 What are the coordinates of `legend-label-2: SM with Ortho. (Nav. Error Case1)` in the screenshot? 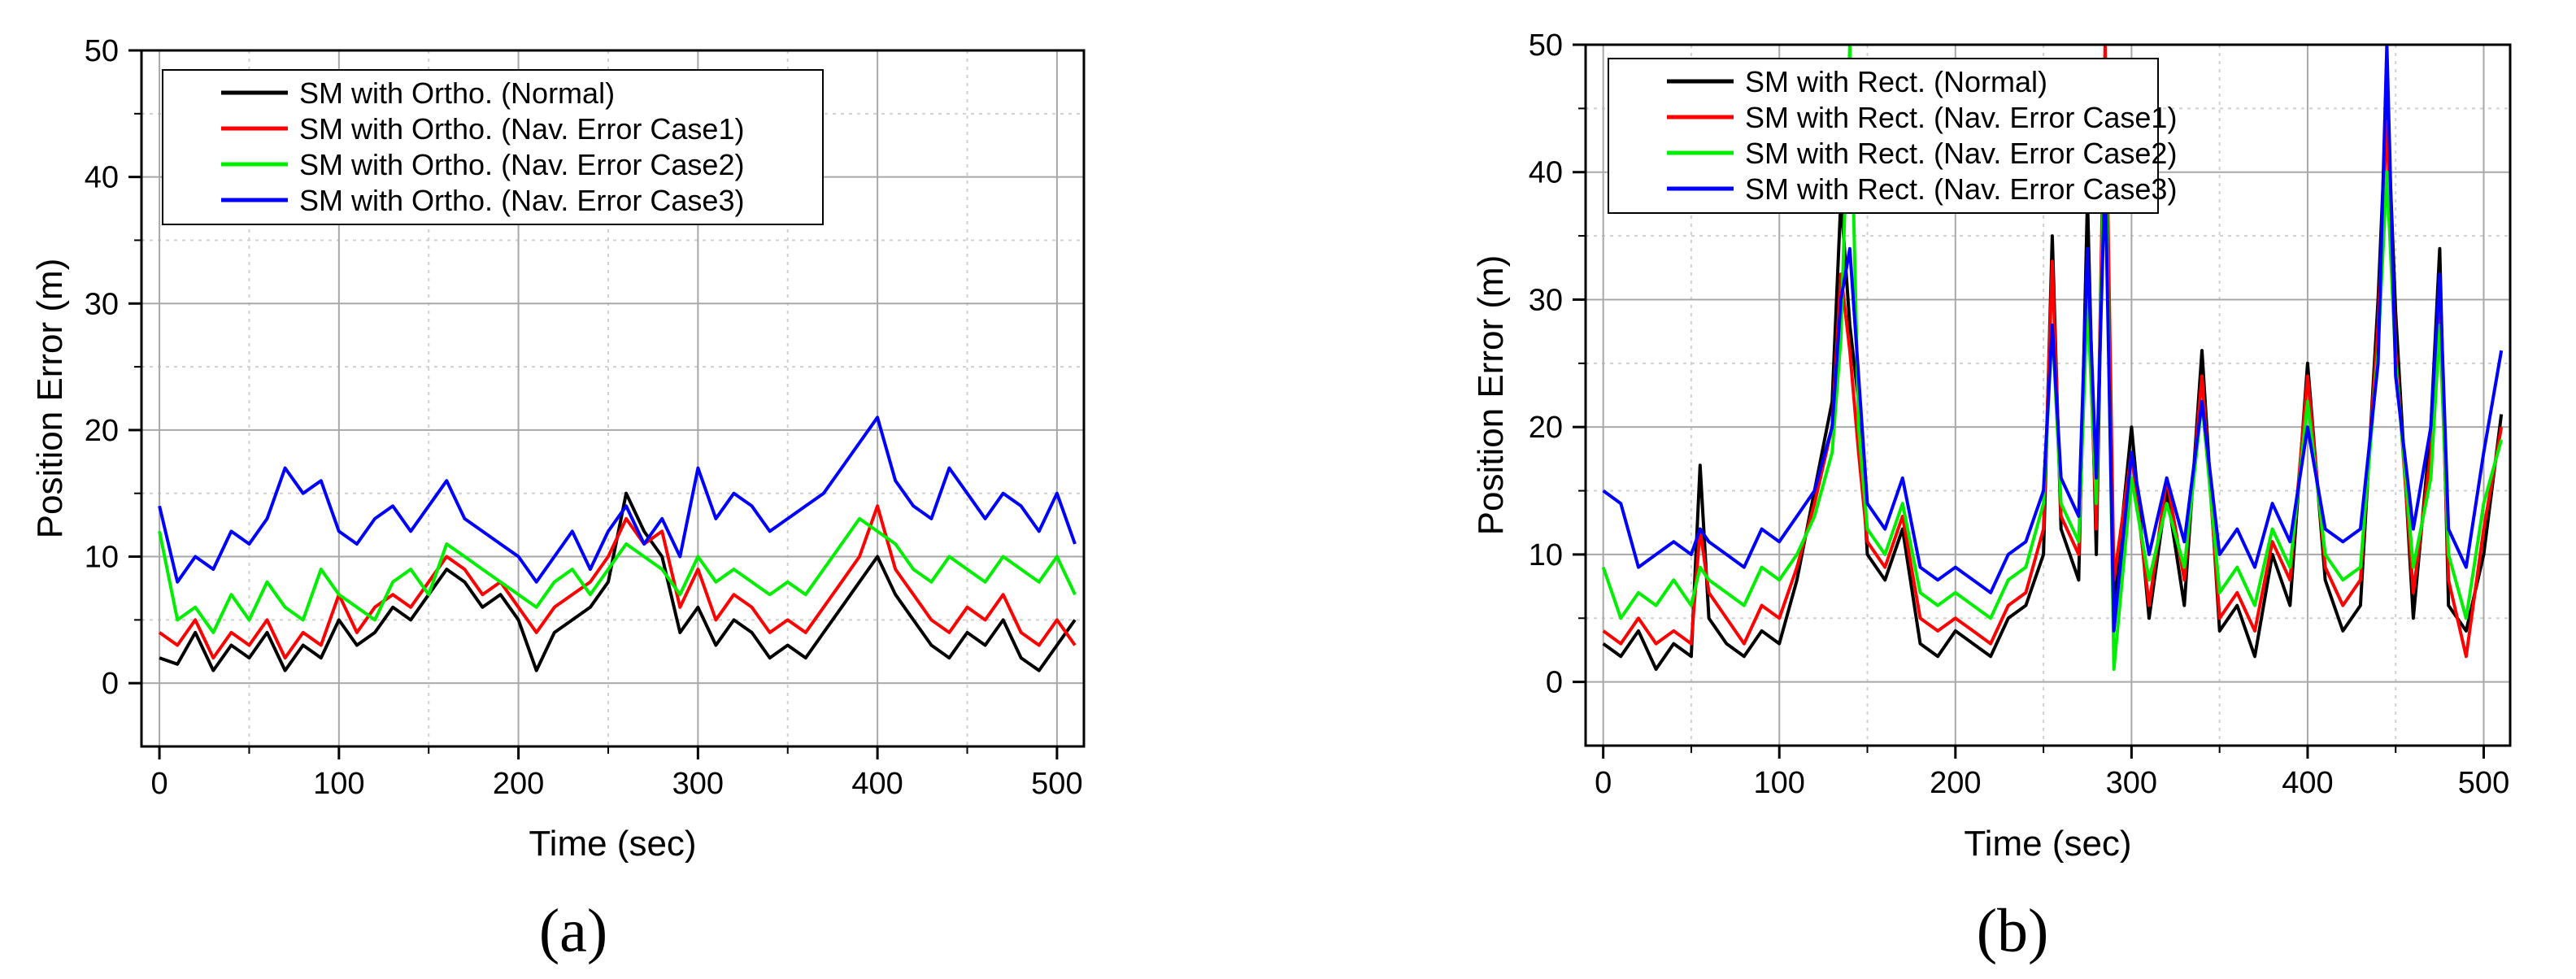 It's located at (522, 129).